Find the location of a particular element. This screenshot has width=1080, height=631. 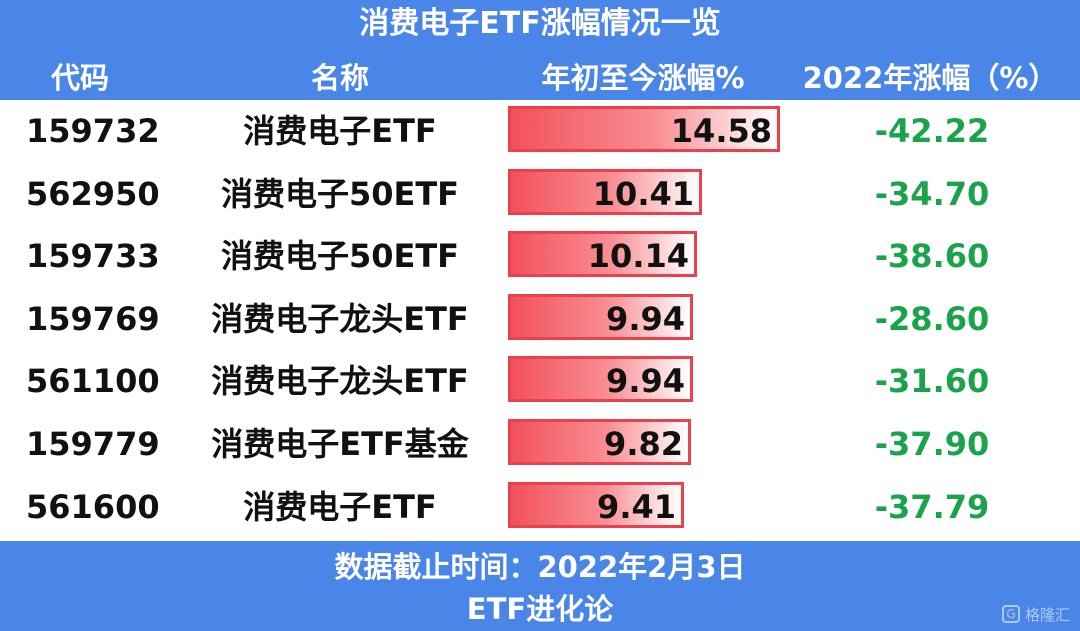

etf-code: 159769 is located at coordinates (93, 318).